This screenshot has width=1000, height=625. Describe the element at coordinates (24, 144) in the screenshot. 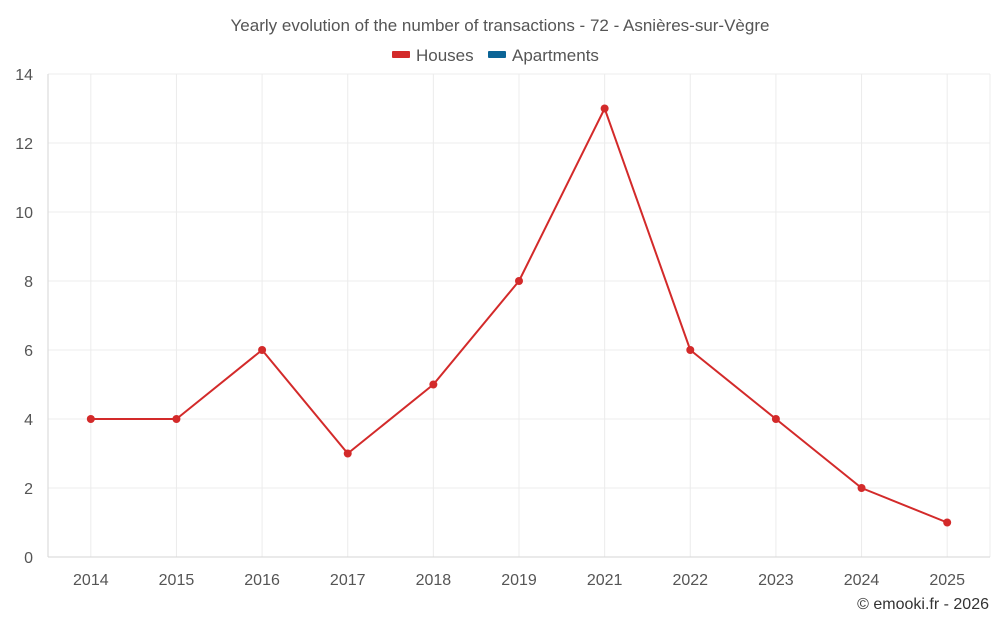

I see `y-tick-label-12: 12` at that location.